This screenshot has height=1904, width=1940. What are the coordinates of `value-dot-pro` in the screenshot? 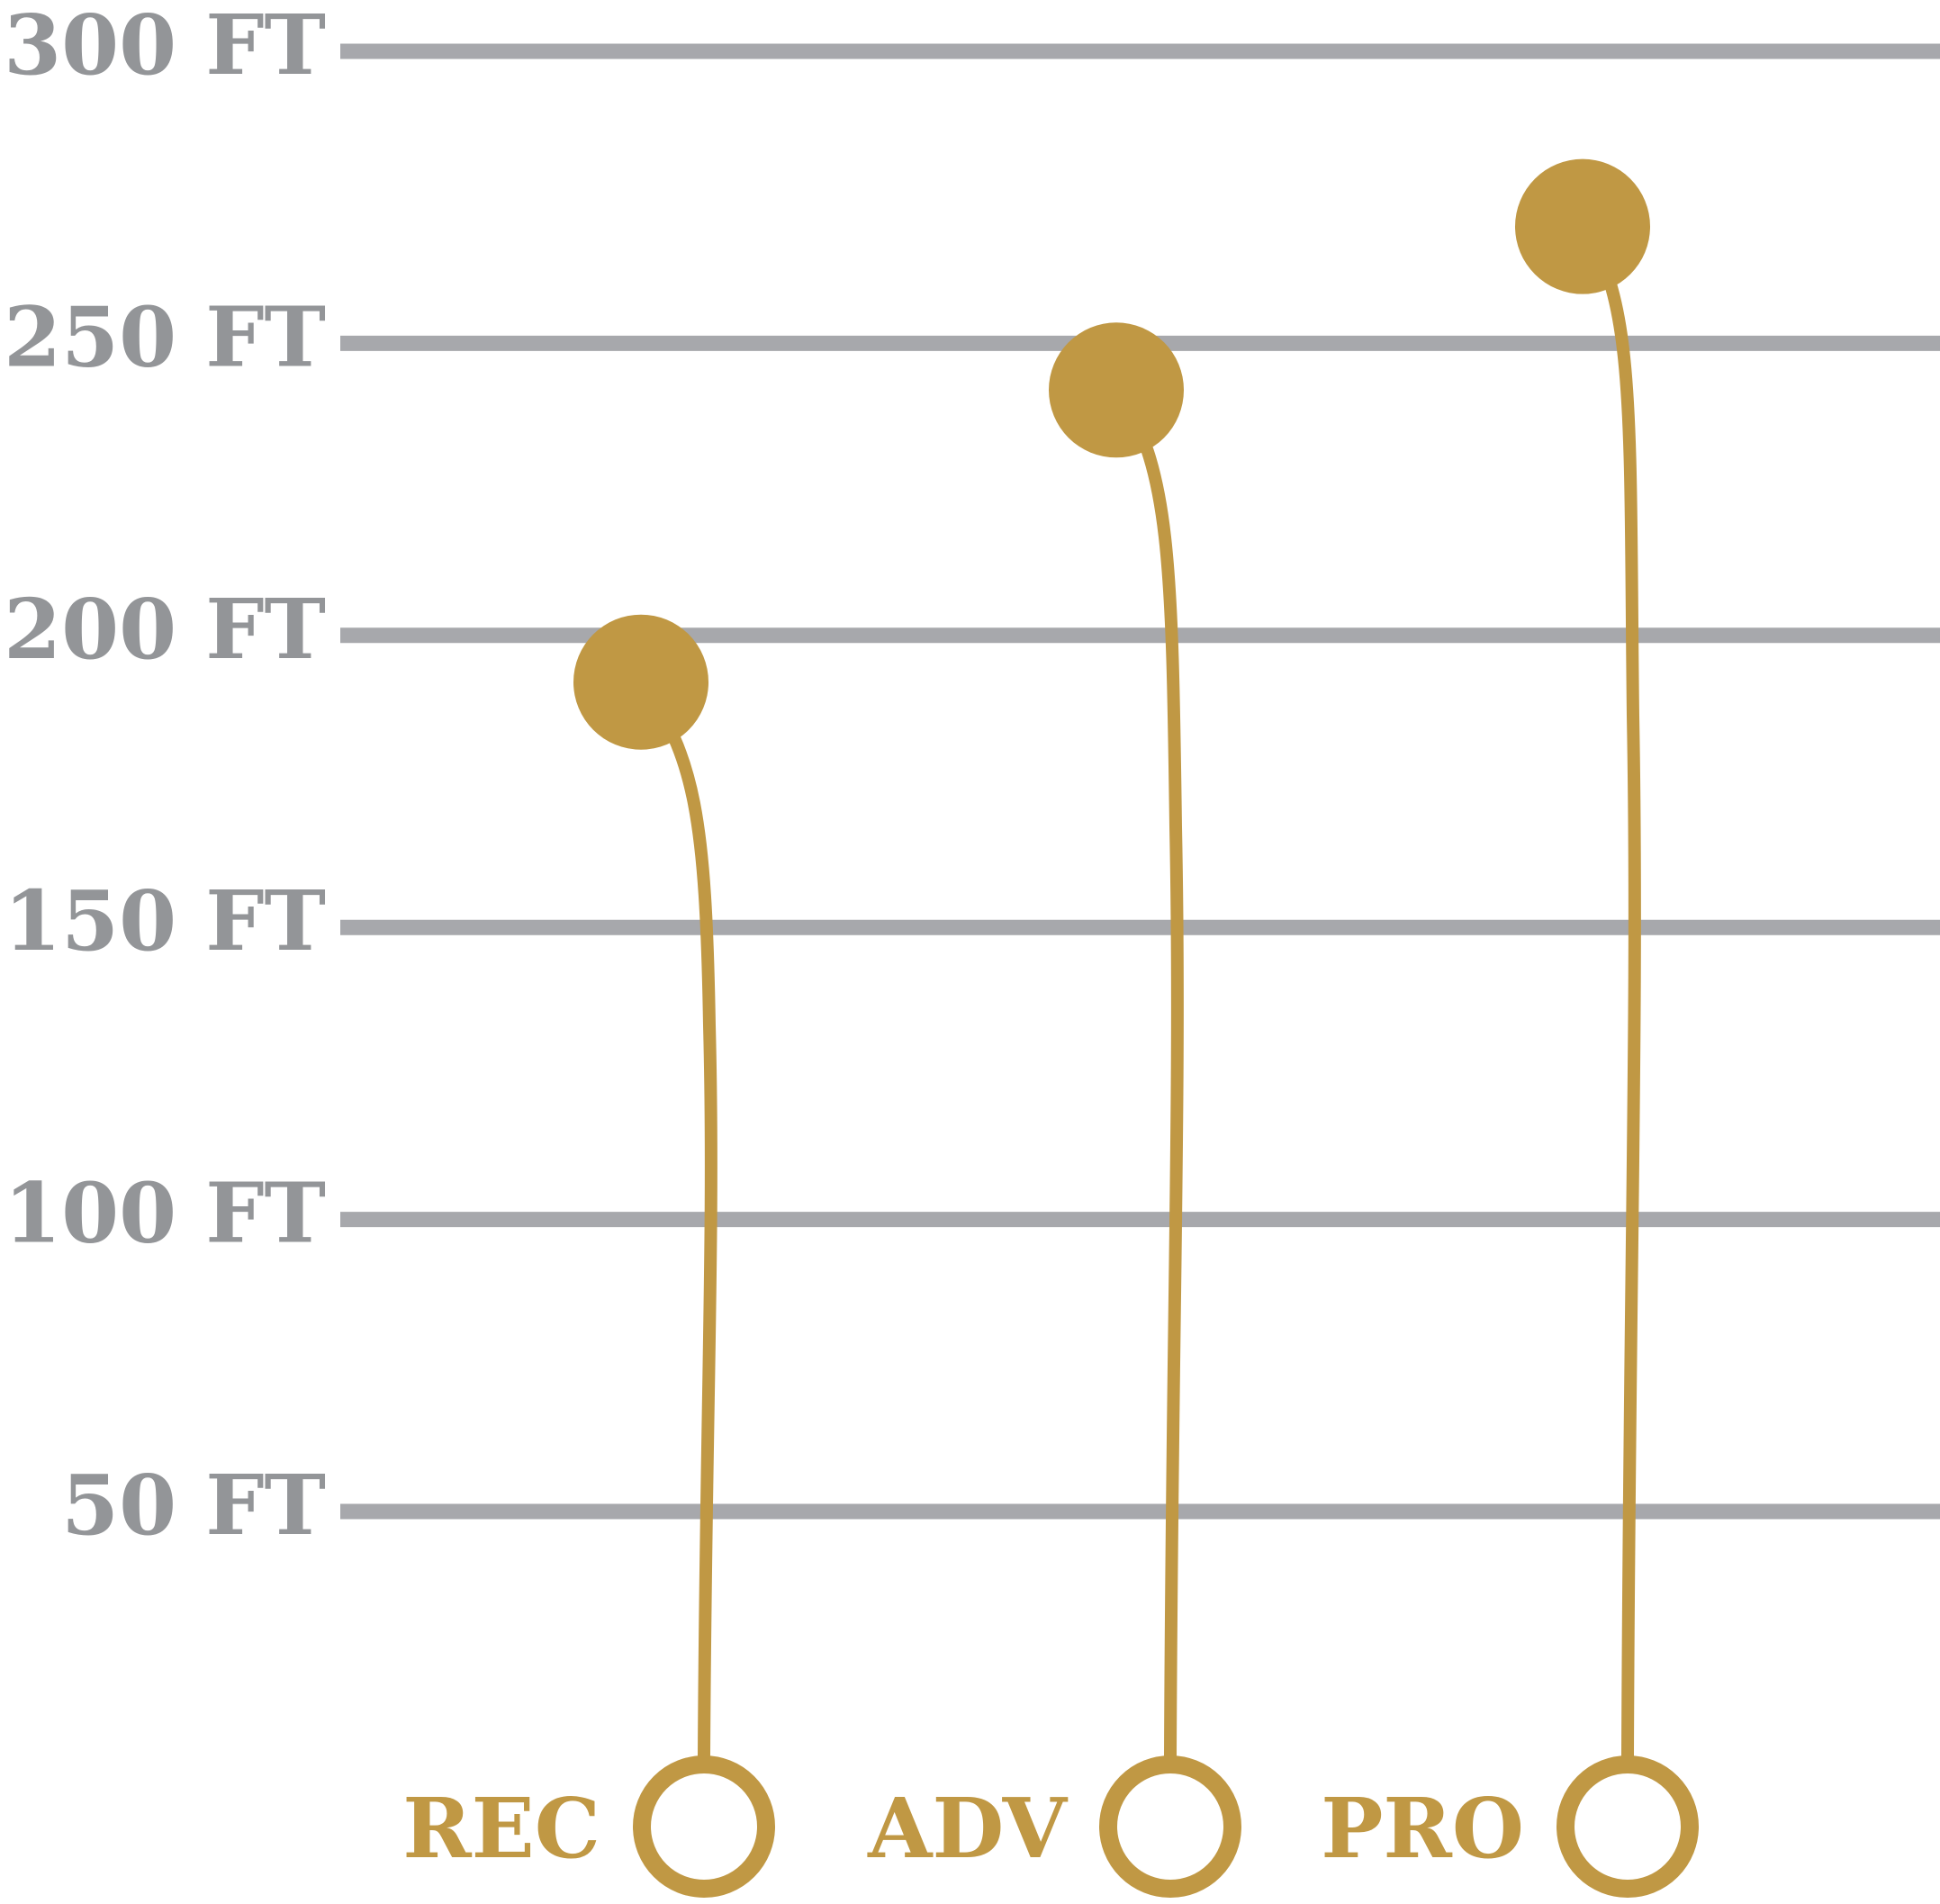 It's located at (1582, 226).